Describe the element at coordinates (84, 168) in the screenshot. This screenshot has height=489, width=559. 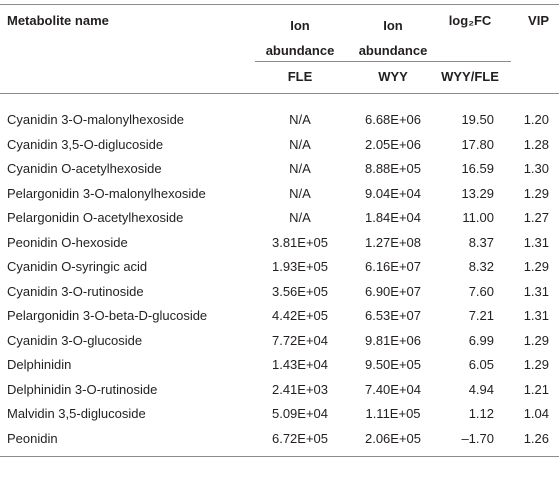
I see `table-cell: Cyanidin O-acetylhexoside` at that location.